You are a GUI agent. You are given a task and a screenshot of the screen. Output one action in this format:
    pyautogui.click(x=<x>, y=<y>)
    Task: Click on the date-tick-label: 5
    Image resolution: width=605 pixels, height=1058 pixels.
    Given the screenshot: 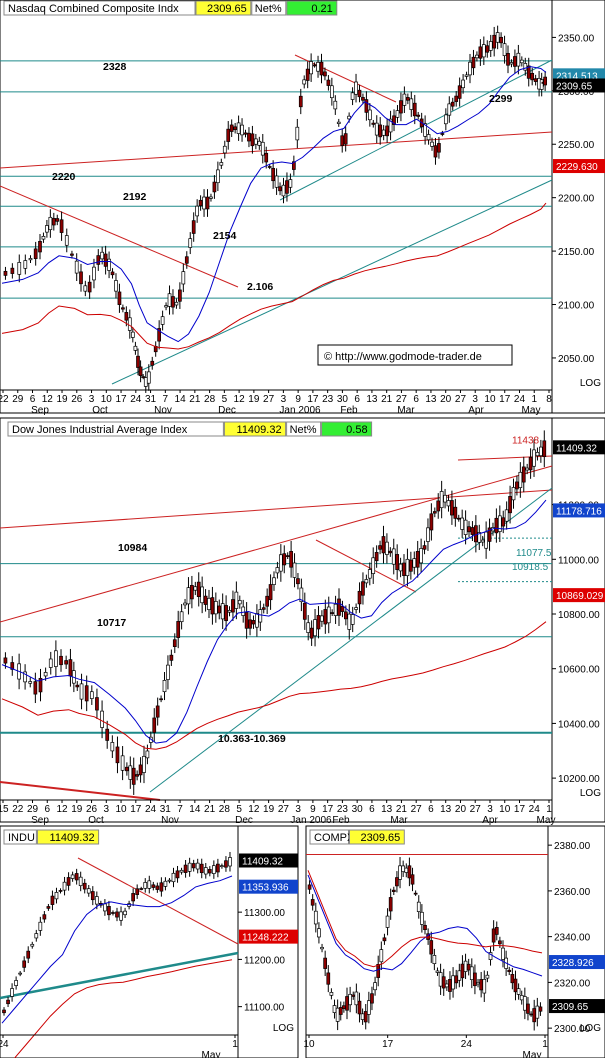 What is the action you would take?
    pyautogui.click(x=225, y=399)
    